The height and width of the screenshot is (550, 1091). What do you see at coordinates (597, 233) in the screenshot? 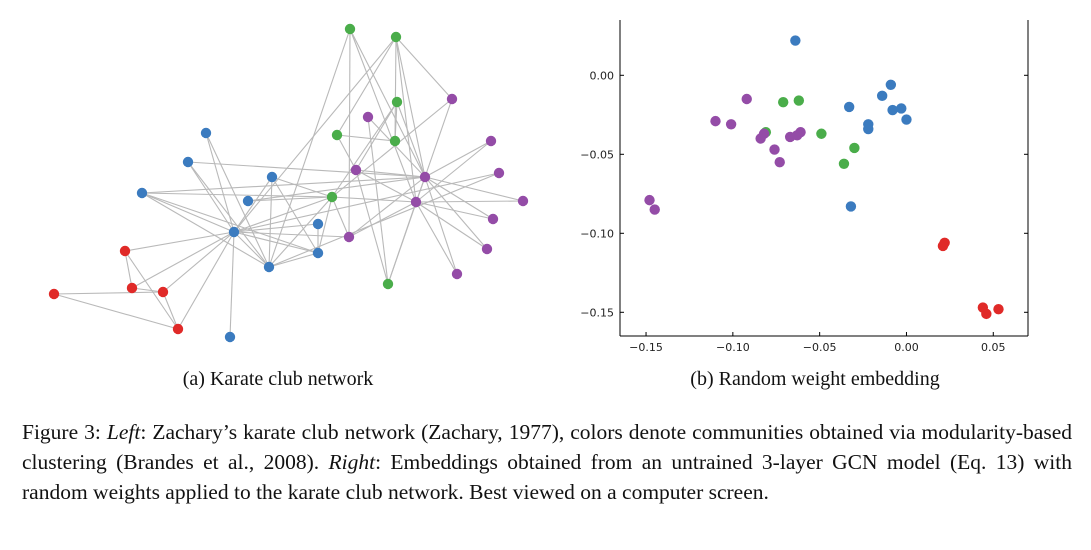
I see `y-tick-label: −0.10` at bounding box center [597, 233].